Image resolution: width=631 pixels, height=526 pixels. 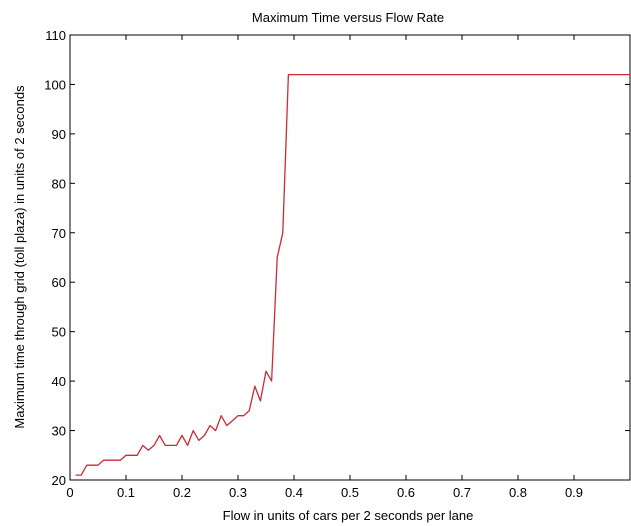 What do you see at coordinates (69, 492) in the screenshot?
I see `x-tick-label: 0` at bounding box center [69, 492].